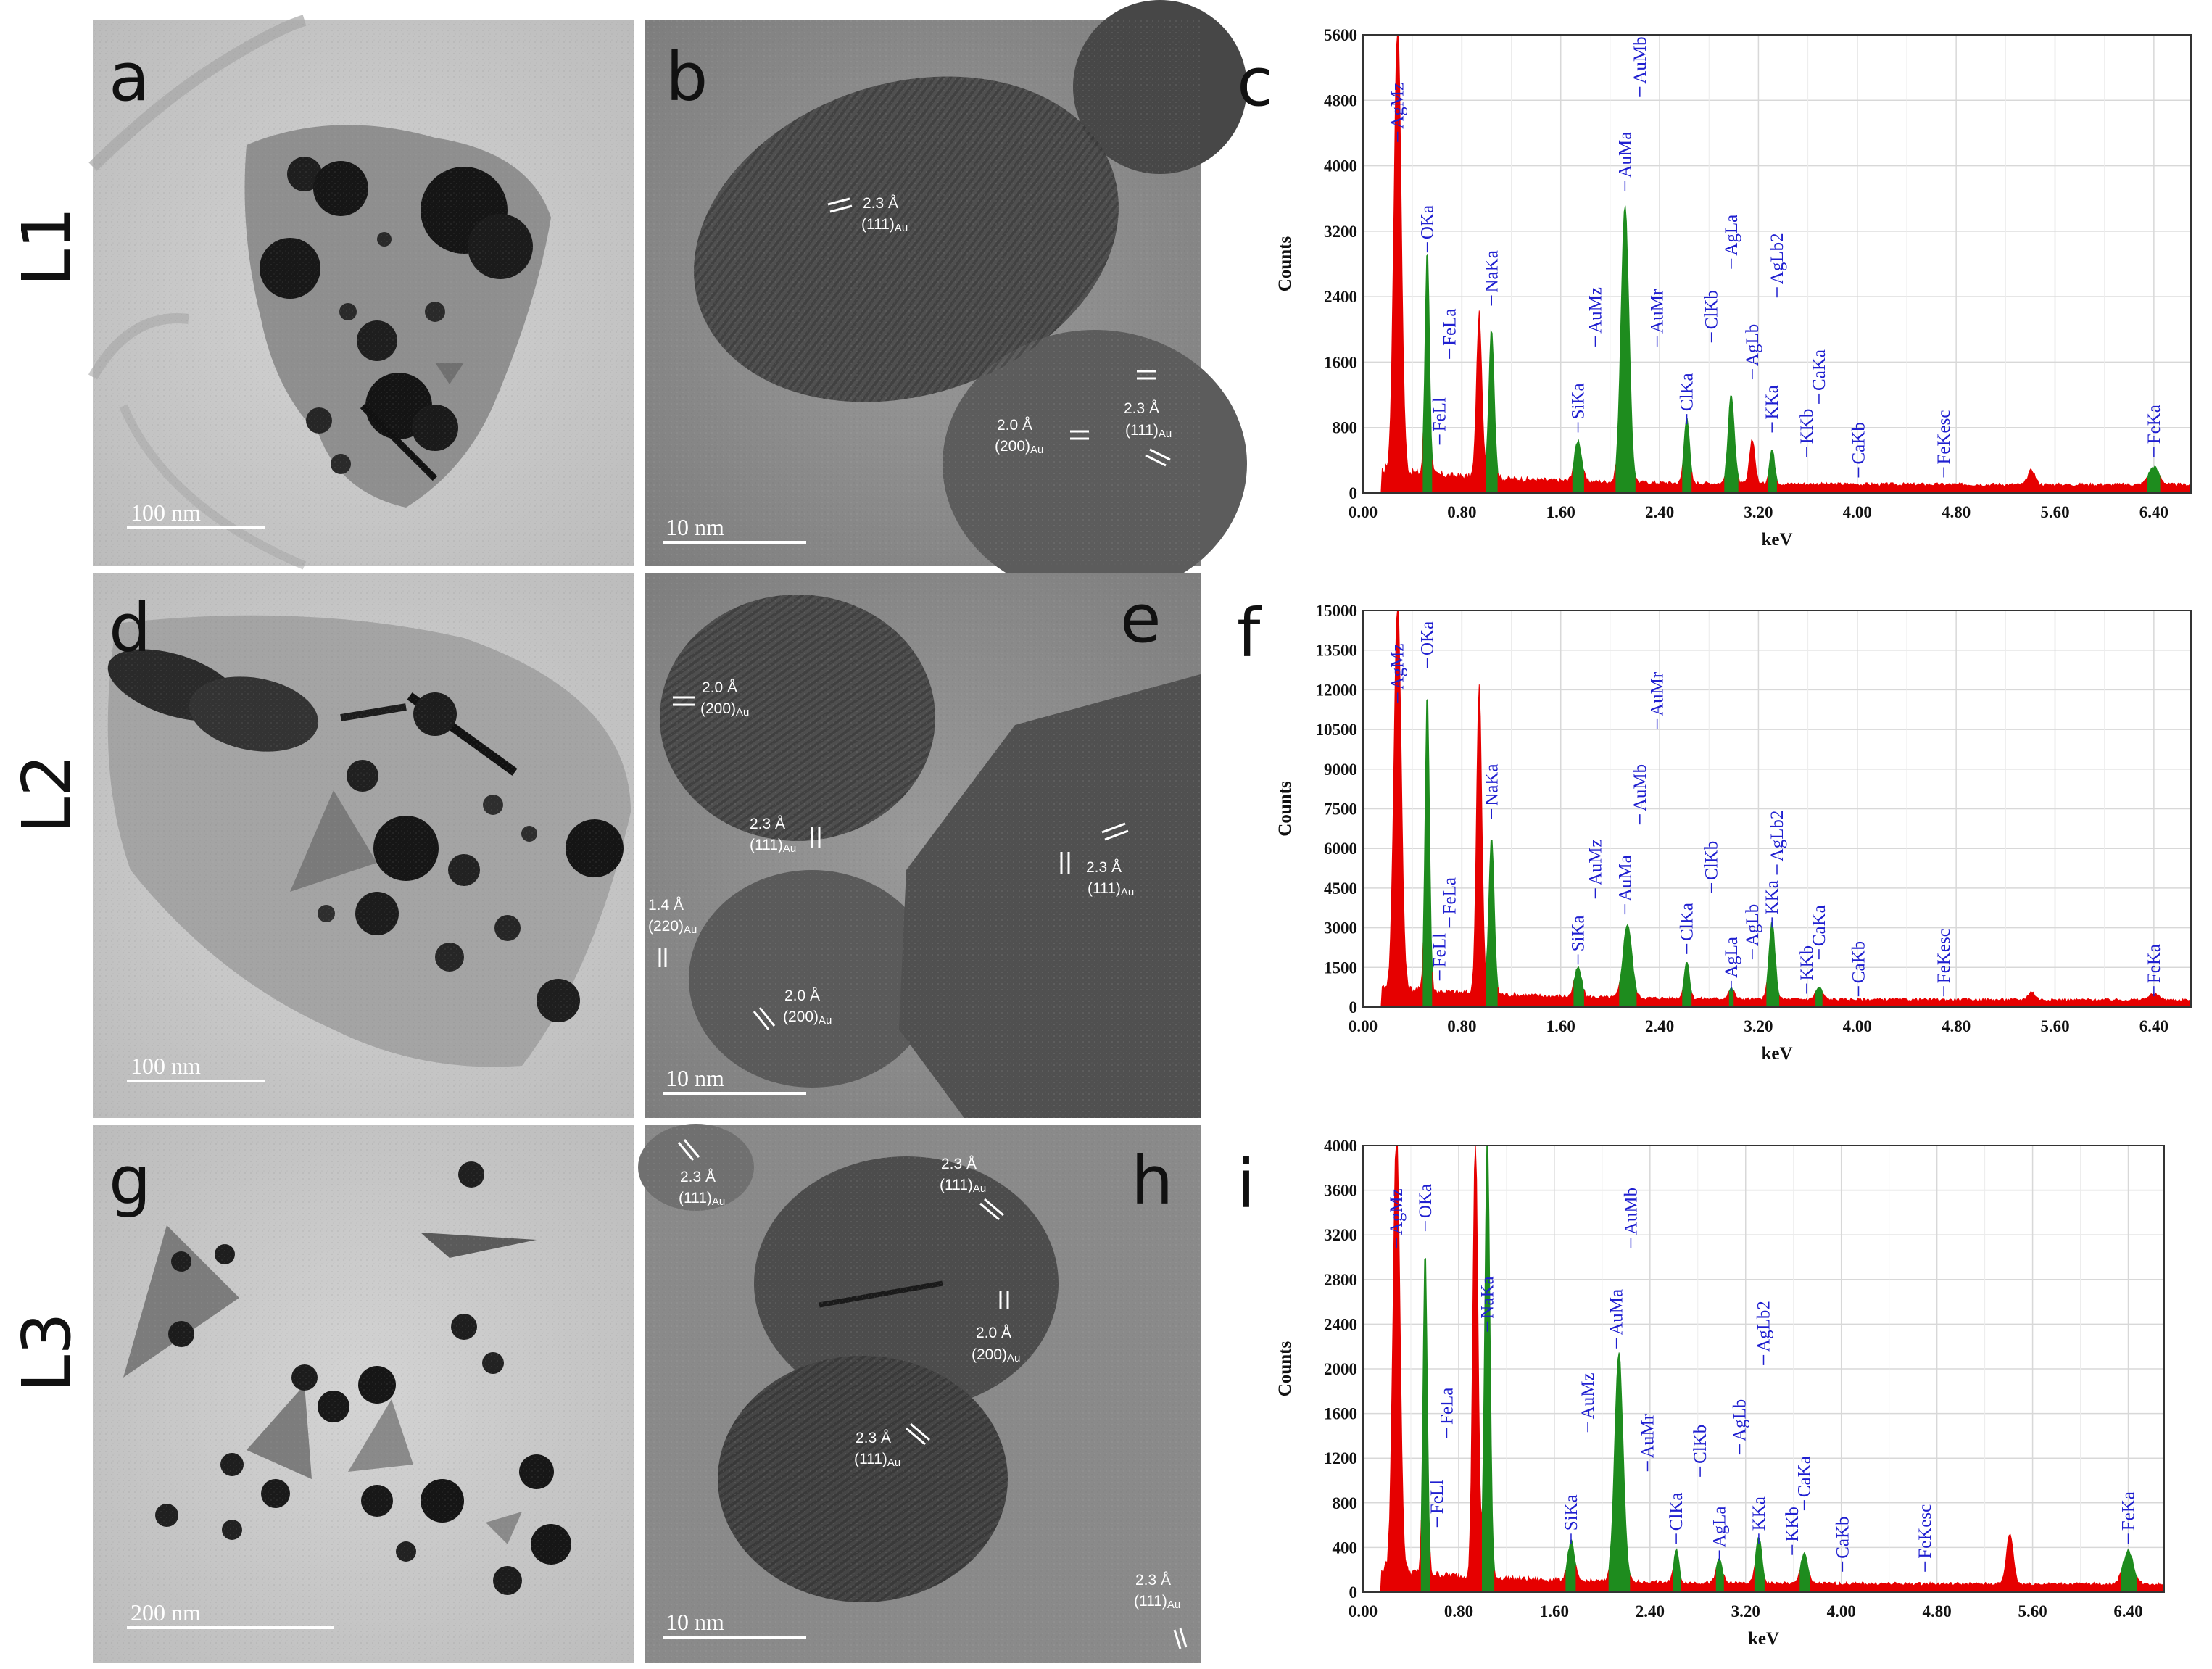 The width and height of the screenshot is (2212, 1669). What do you see at coordinates (1807, 426) in the screenshot?
I see `element-label: KKb` at bounding box center [1807, 426].